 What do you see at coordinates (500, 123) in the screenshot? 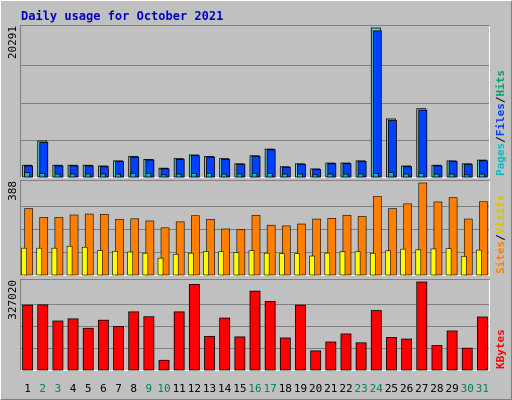
I see `panel-legend: Pages/Files/Hits` at bounding box center [500, 123].